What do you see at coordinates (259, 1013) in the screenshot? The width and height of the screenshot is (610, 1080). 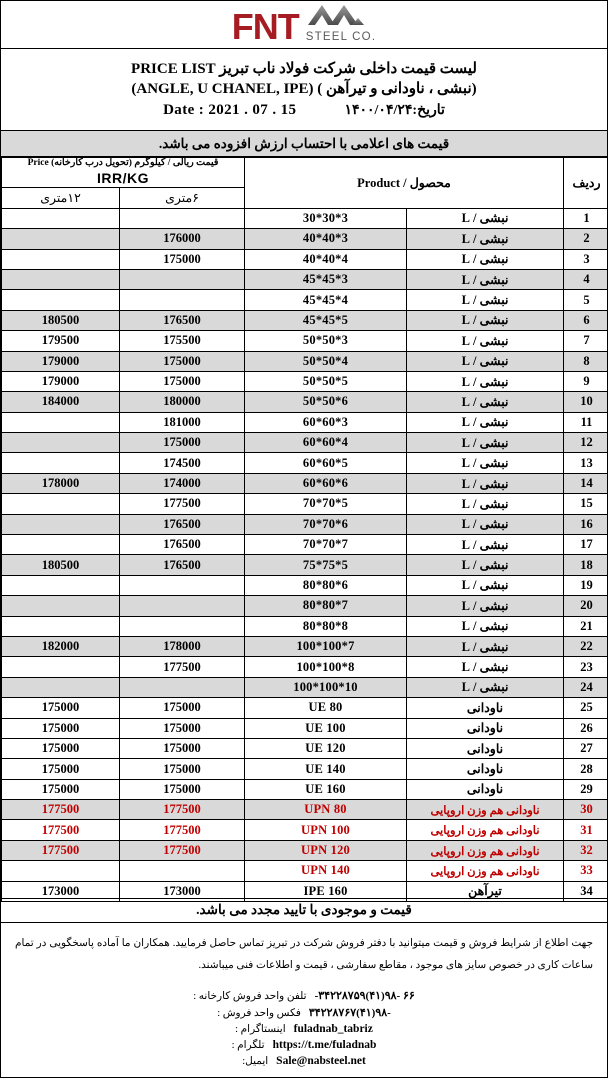 I see `contact-label: فکس واحد فروش :` at bounding box center [259, 1013].